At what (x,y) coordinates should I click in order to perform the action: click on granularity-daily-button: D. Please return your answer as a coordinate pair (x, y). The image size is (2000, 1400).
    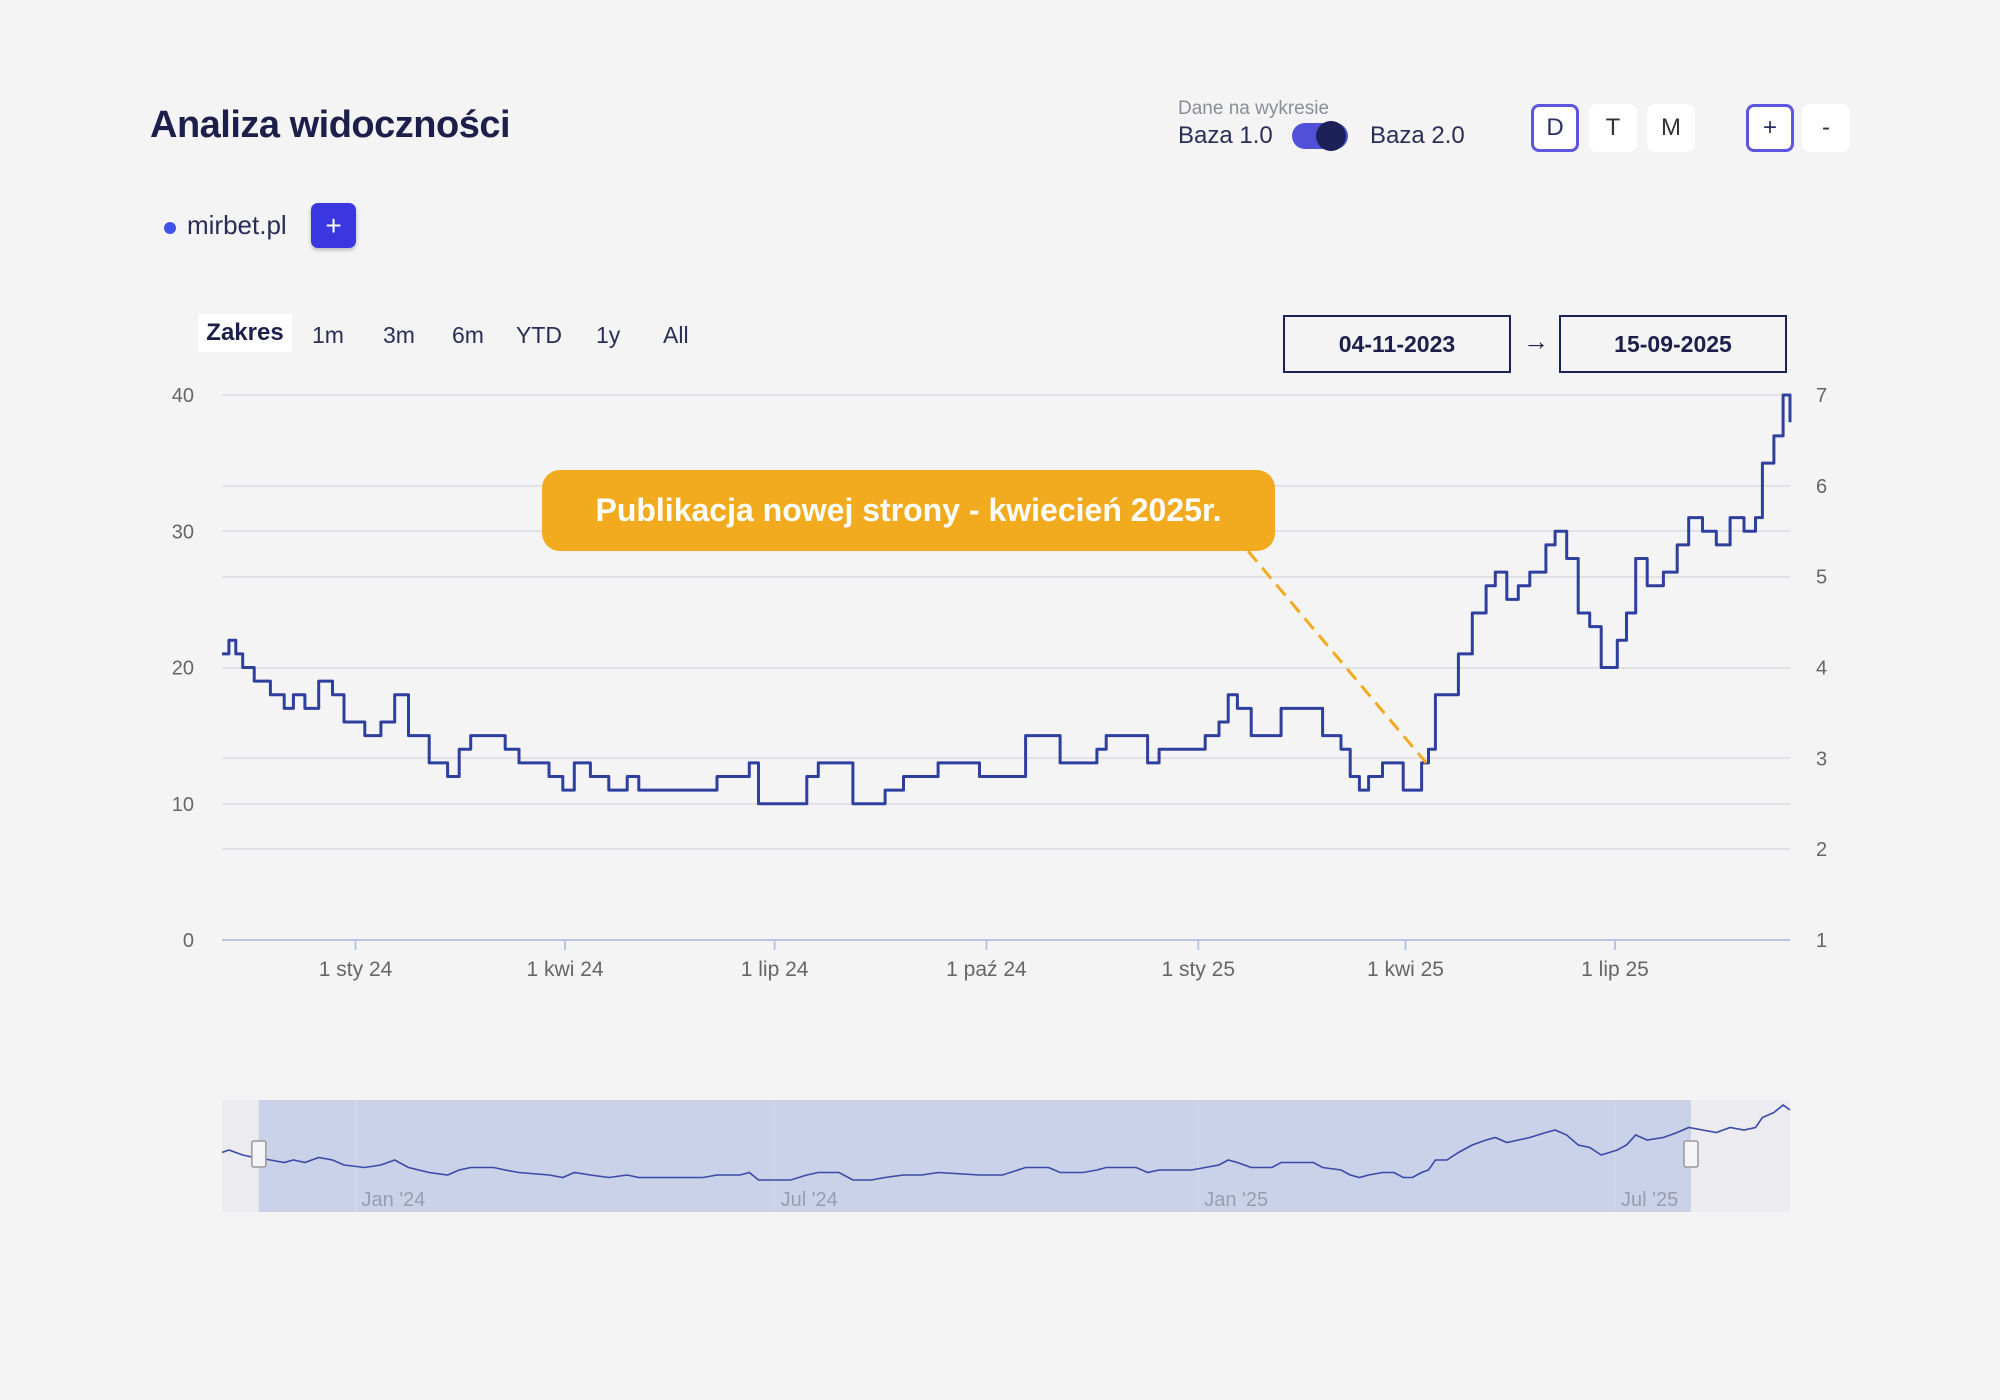
    Looking at the image, I should click on (1555, 128).